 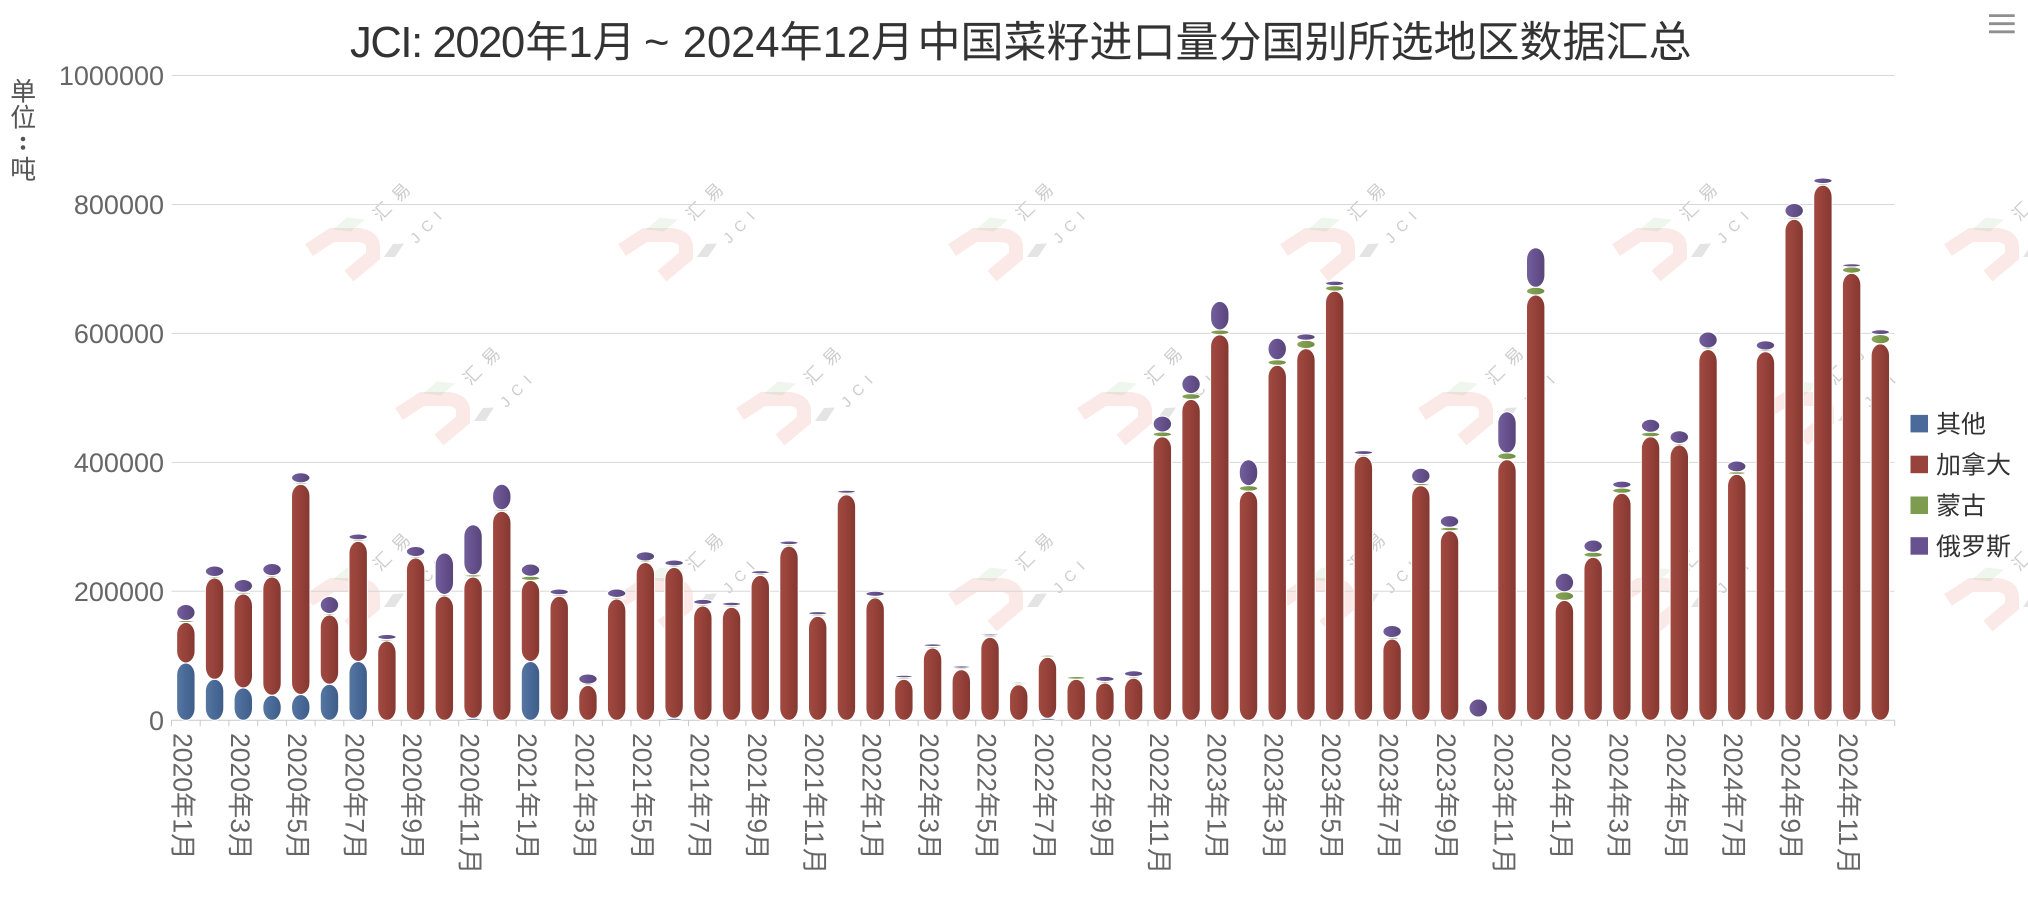 I want to click on svg-text: 0, so click(x=156, y=721).